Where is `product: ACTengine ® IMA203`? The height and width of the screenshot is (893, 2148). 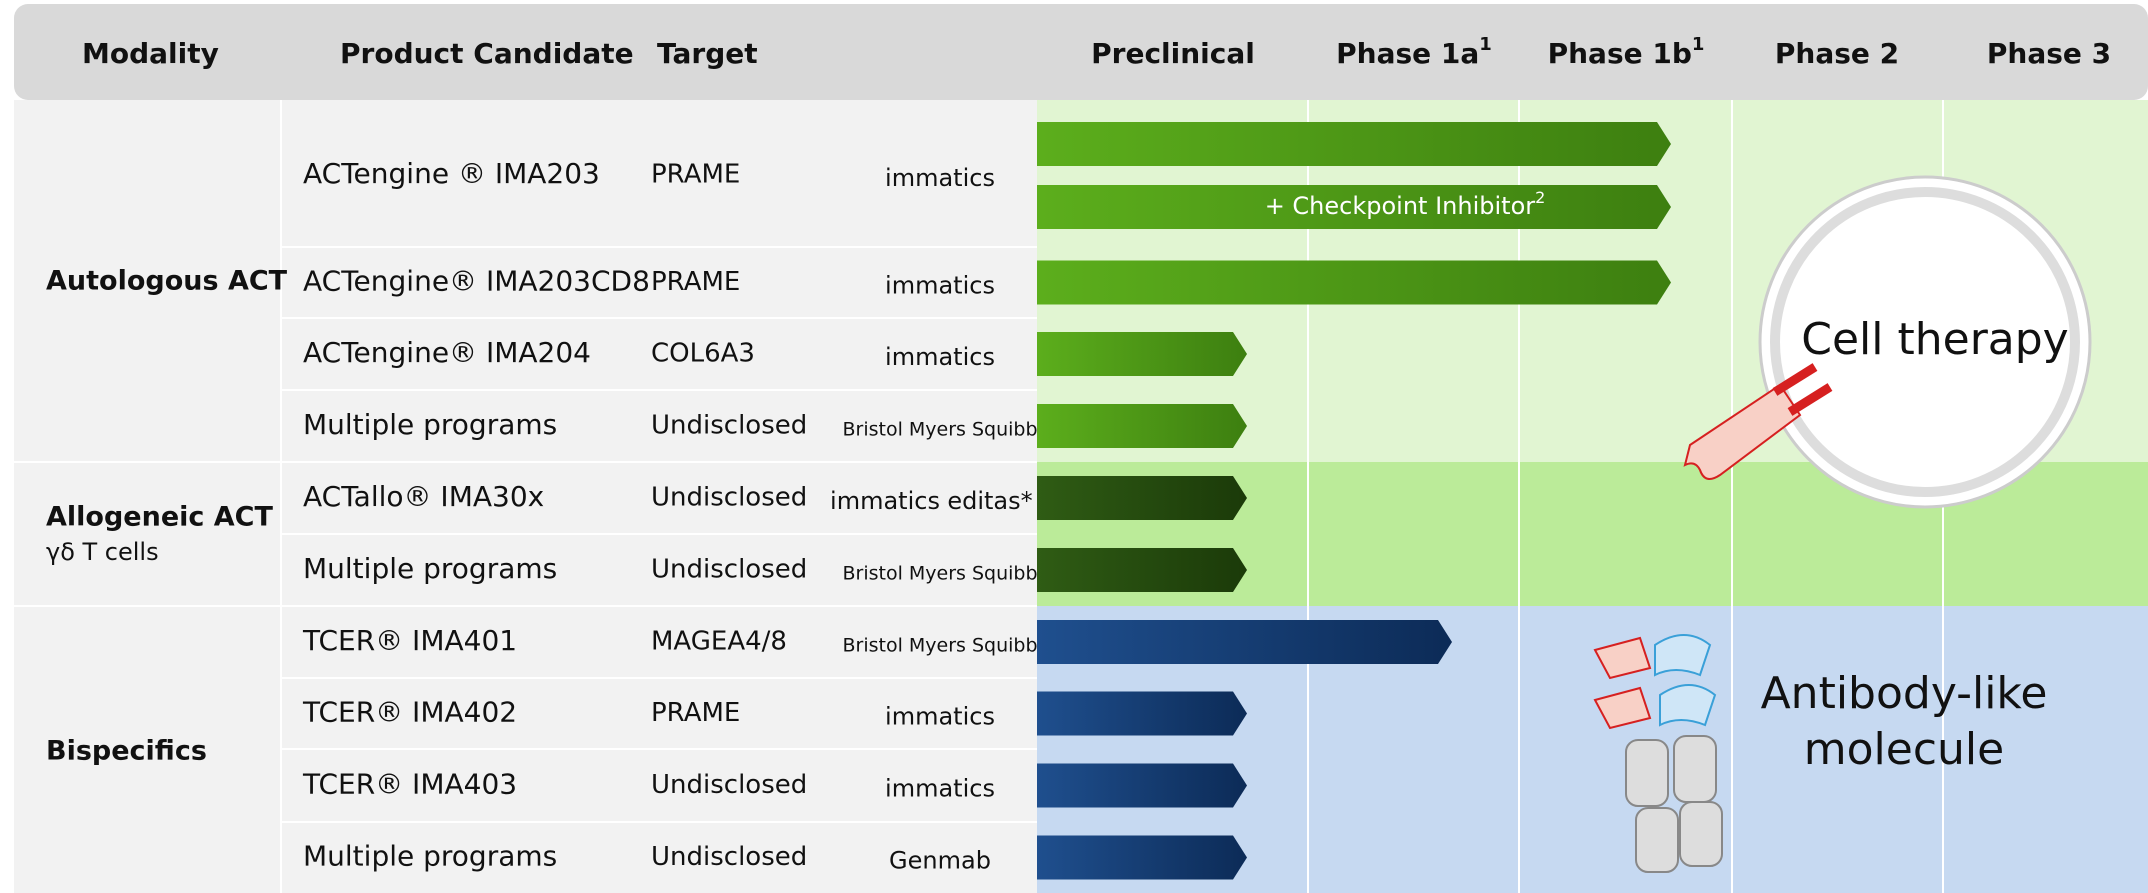
product: ACTengine ® IMA203 is located at coordinates (451, 173).